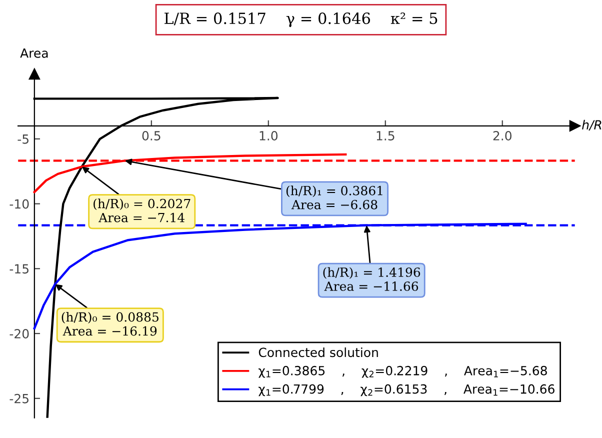  What do you see at coordinates (23, 139) in the screenshot?
I see `y-tick-label: -5` at bounding box center [23, 139].